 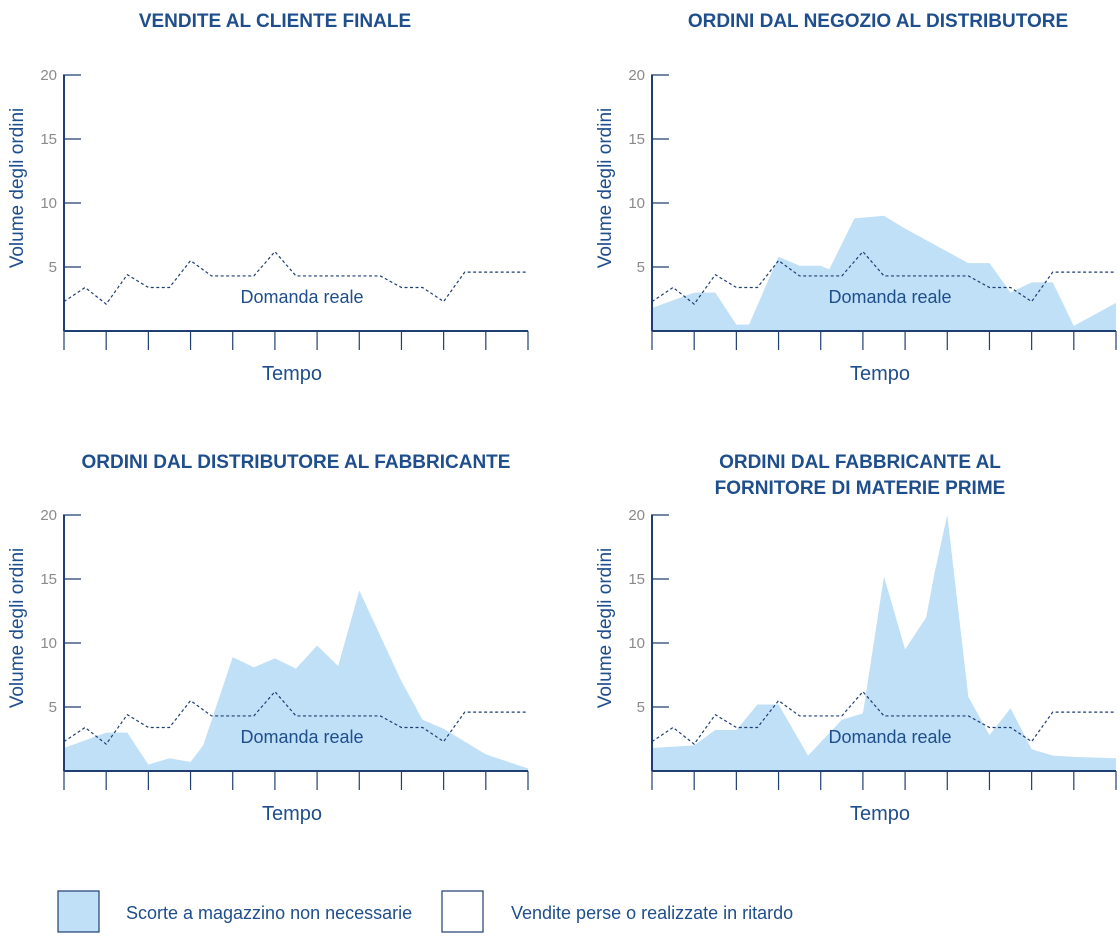 I want to click on legend-item-2: Vendite perse o realizzate in ritardo, so click(x=617, y=911).